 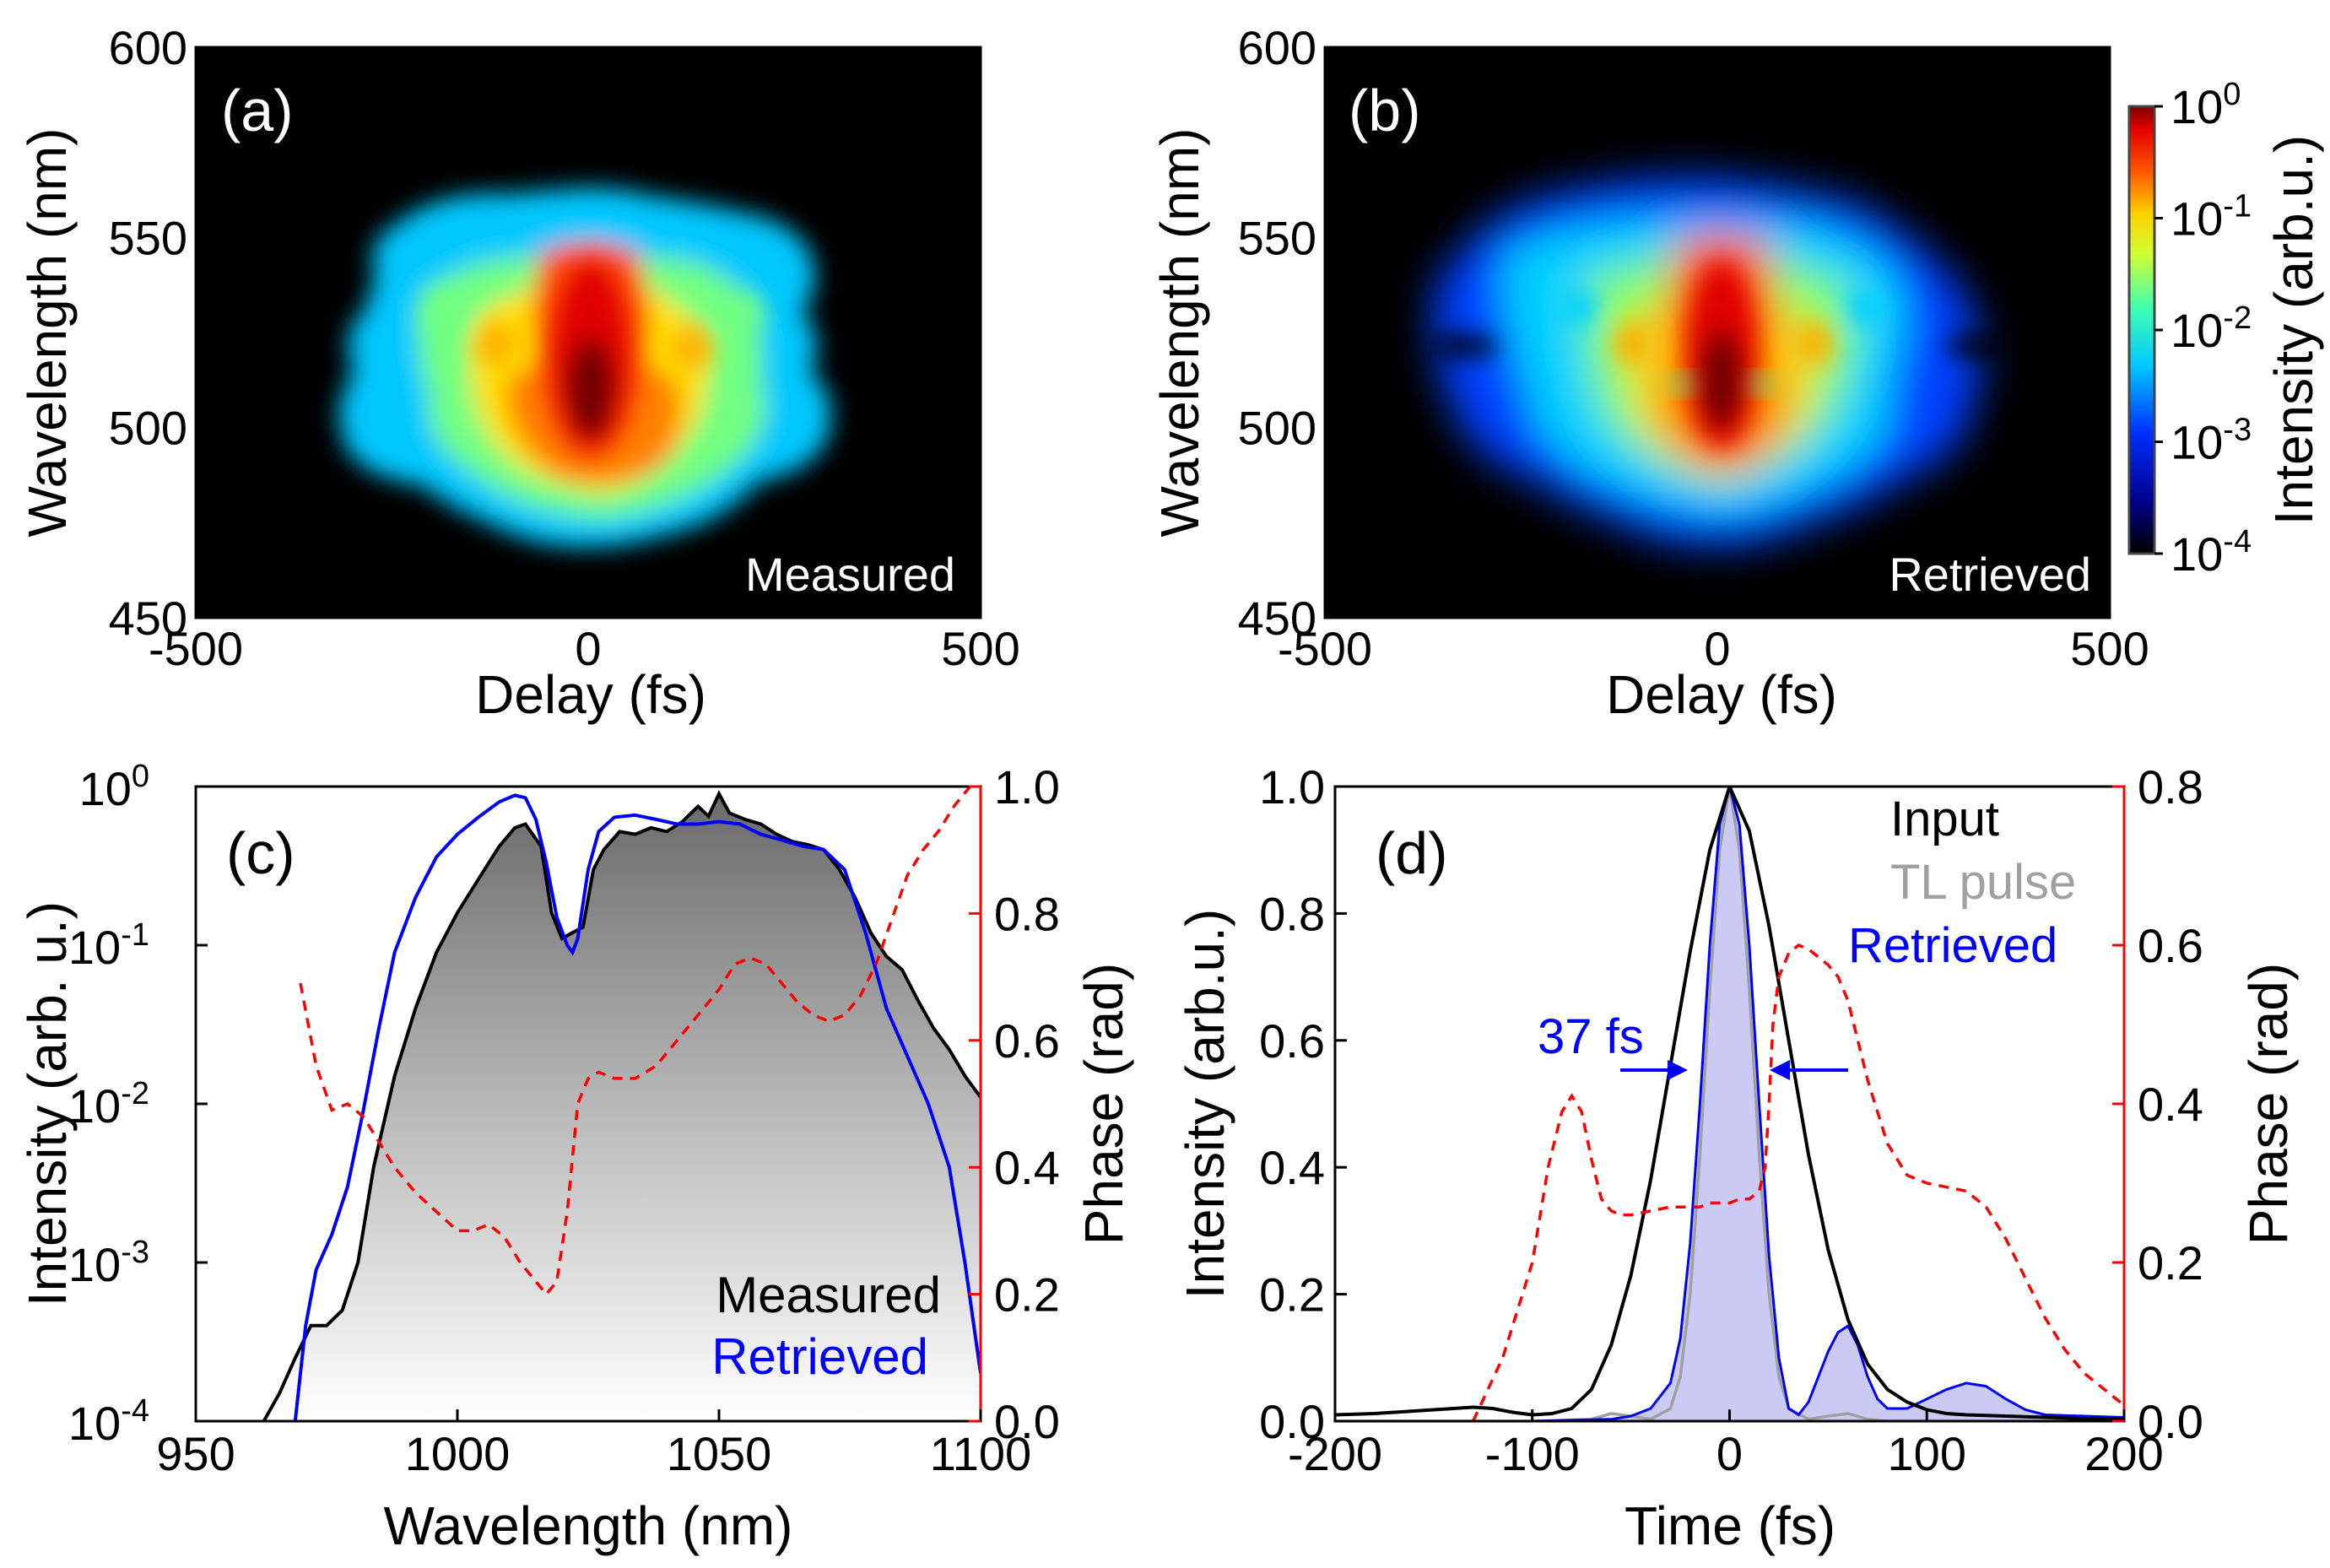 What do you see at coordinates (1722, 694) in the screenshot?
I see `x-axis-label-b: Delay (fs)` at bounding box center [1722, 694].